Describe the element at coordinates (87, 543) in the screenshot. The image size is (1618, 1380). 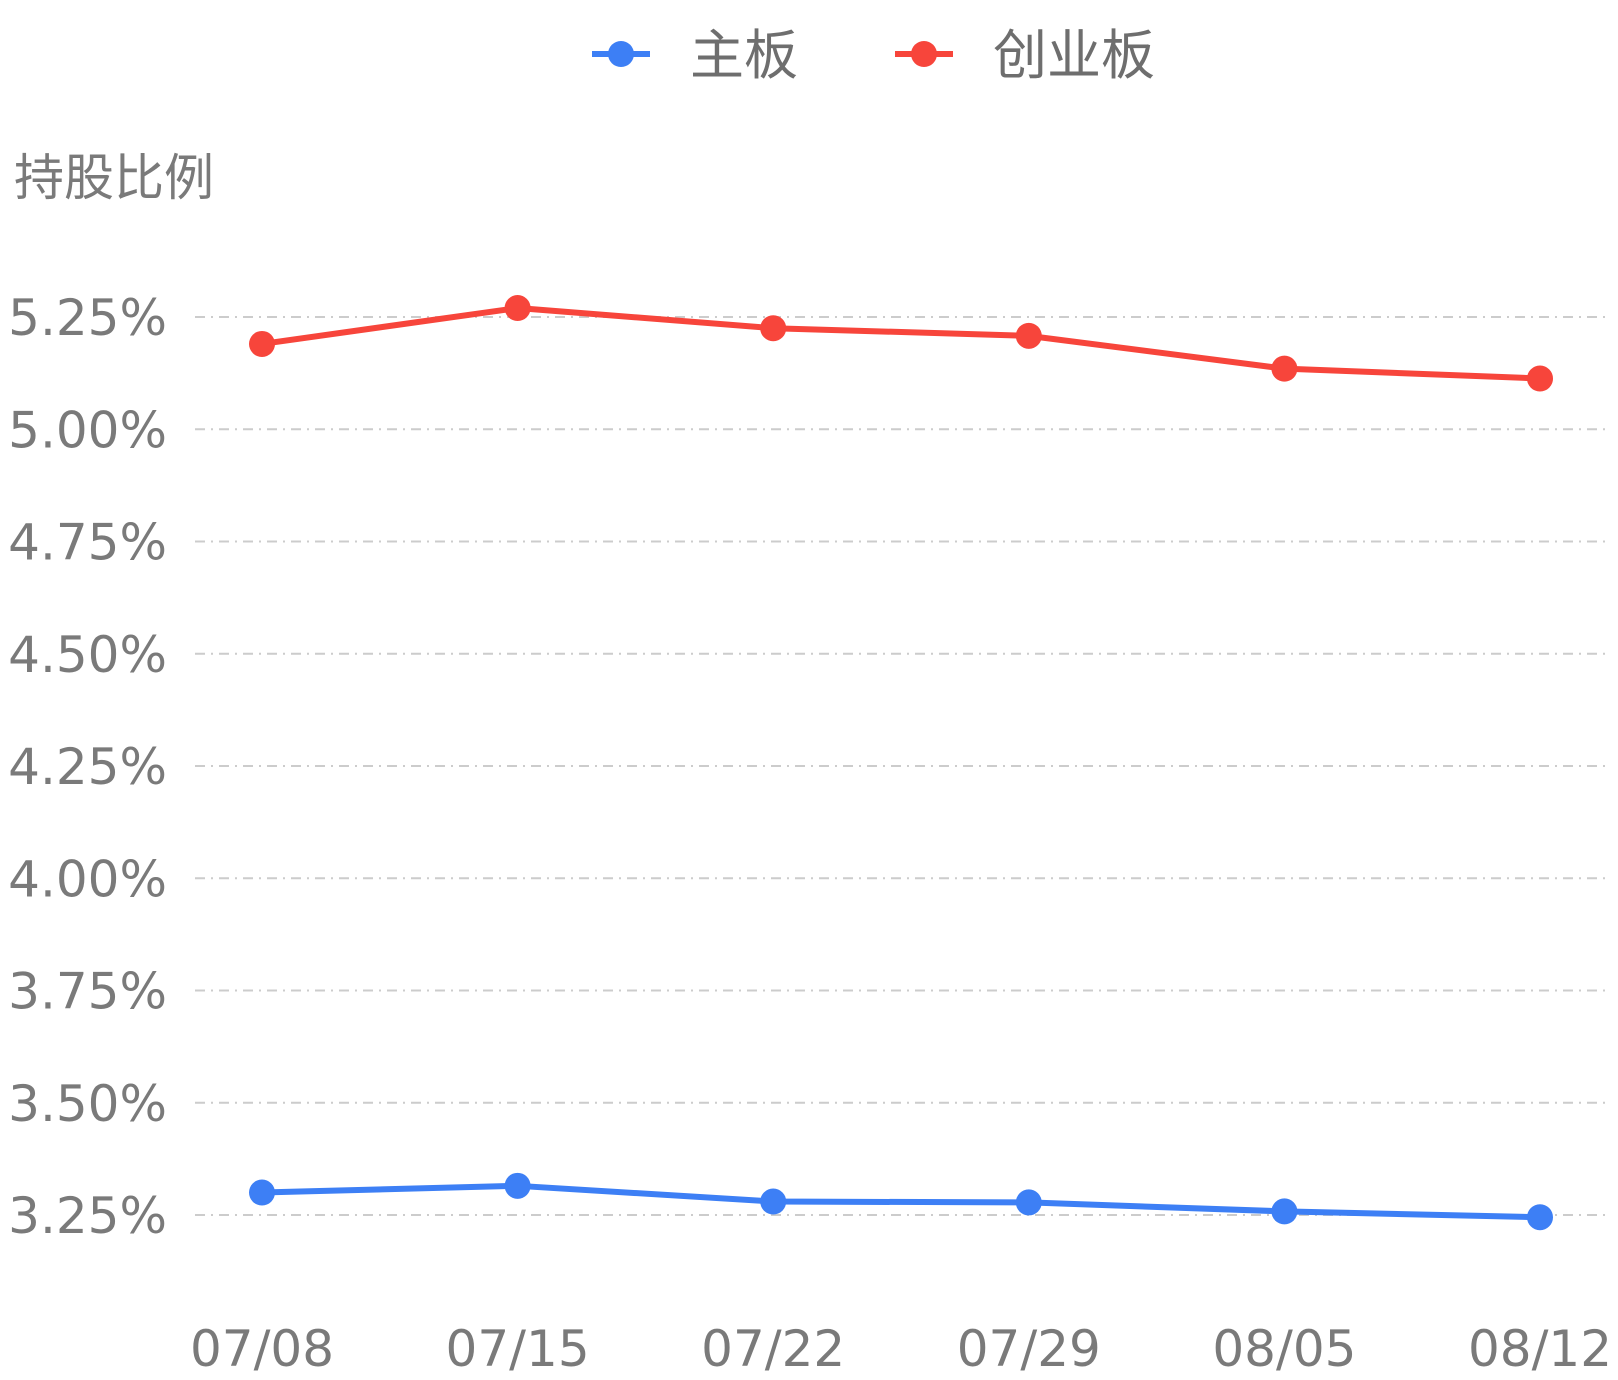
I see `y-tick-label: 4.75%` at that location.